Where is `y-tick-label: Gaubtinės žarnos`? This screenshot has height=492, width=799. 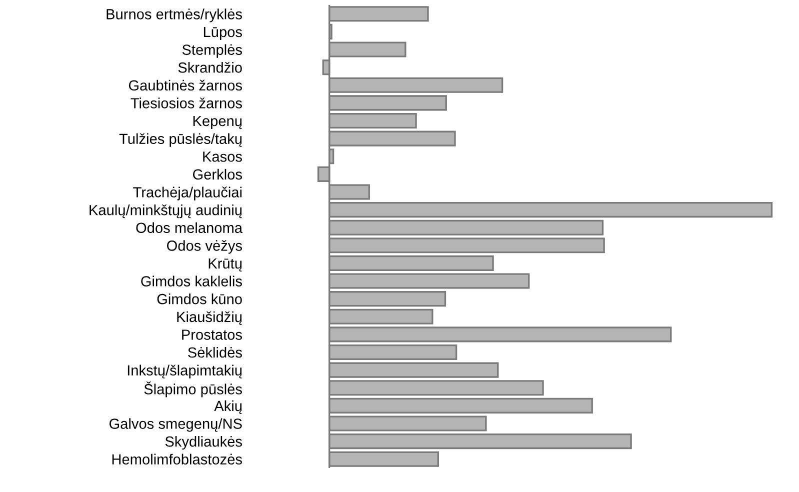
y-tick-label: Gaubtinės žarnos is located at coordinates (185, 85).